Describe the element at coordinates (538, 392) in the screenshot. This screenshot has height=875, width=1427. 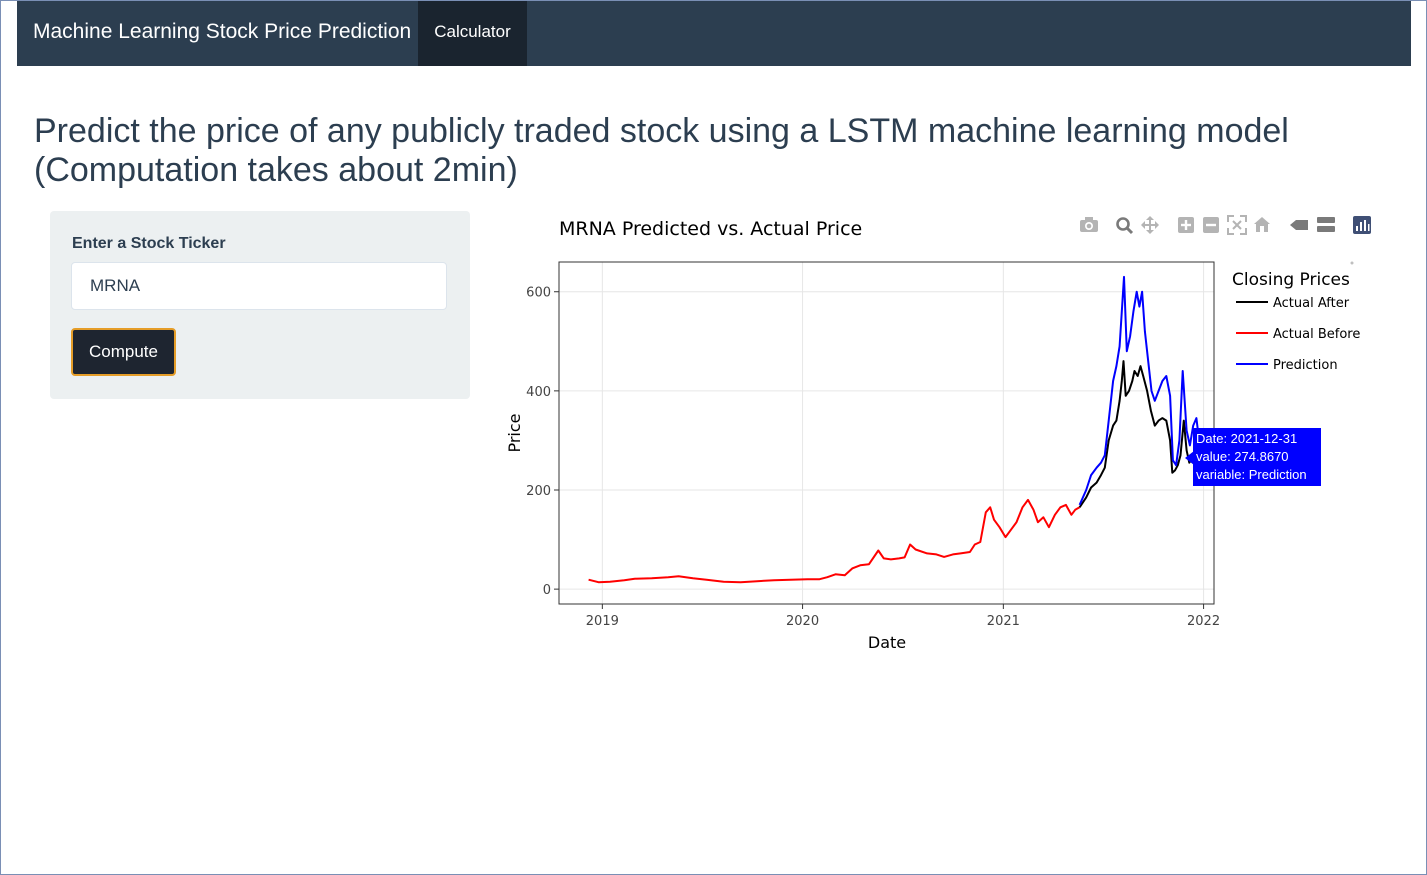
I see `y-tick-label: 400` at that location.